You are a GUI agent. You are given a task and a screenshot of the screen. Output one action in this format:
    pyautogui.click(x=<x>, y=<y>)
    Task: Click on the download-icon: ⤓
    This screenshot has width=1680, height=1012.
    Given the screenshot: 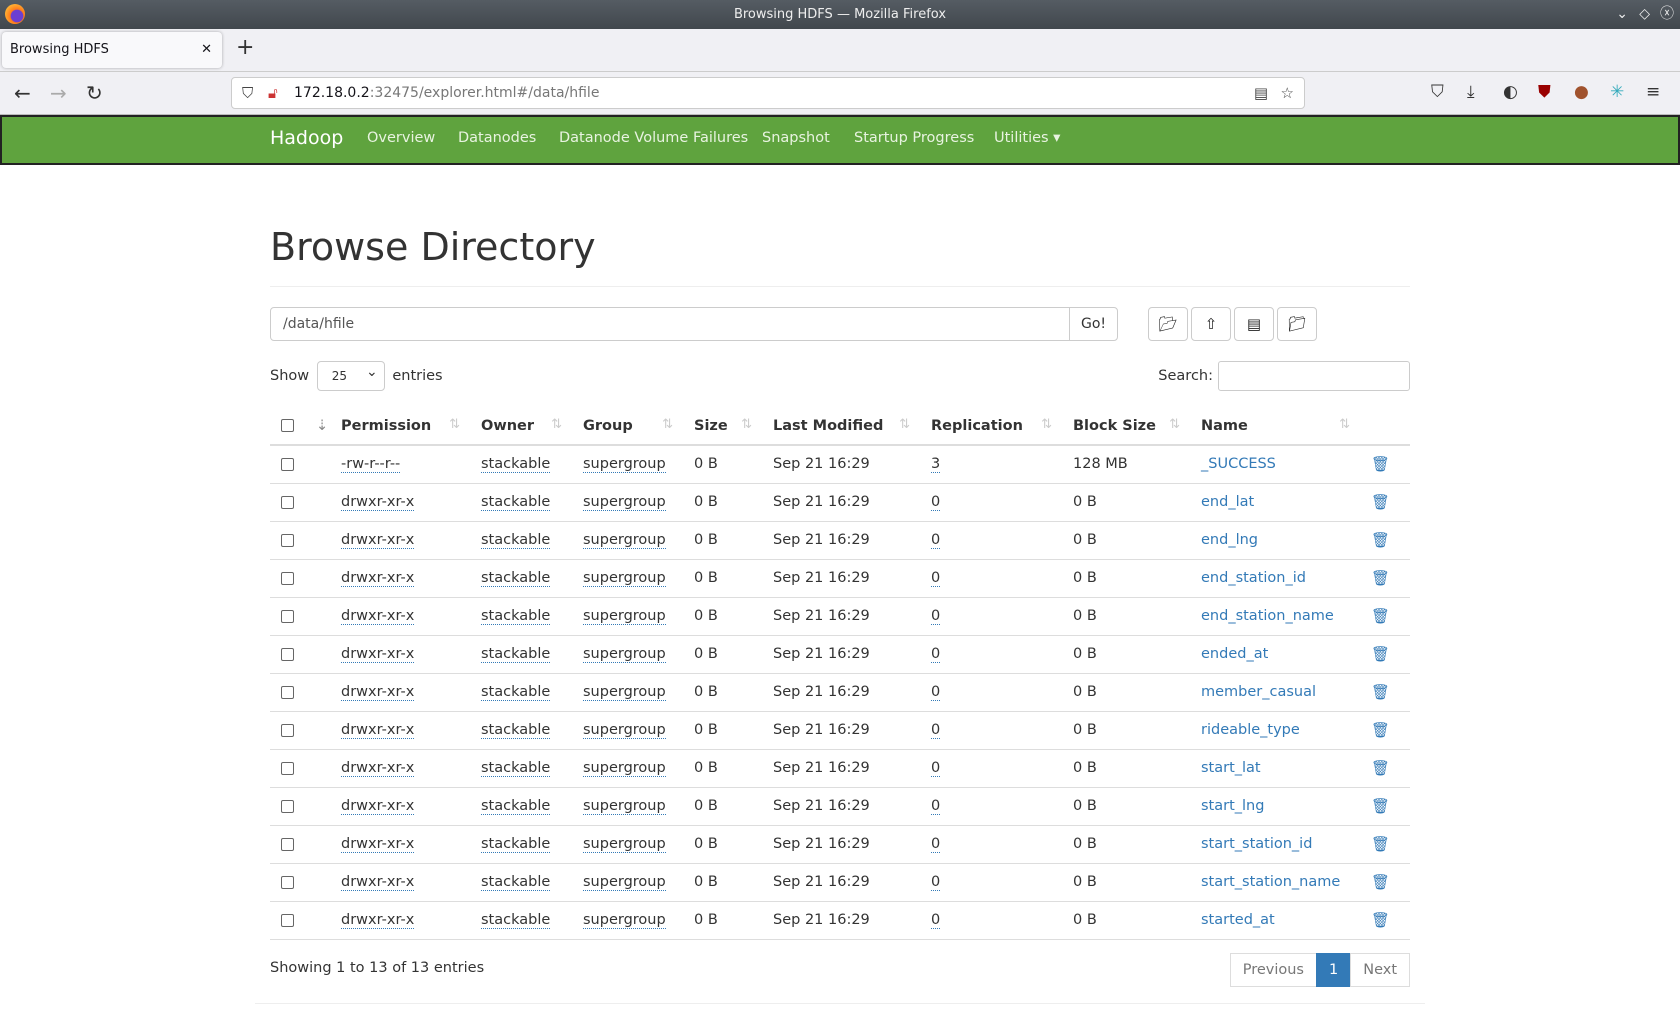 What is the action you would take?
    pyautogui.click(x=1471, y=92)
    